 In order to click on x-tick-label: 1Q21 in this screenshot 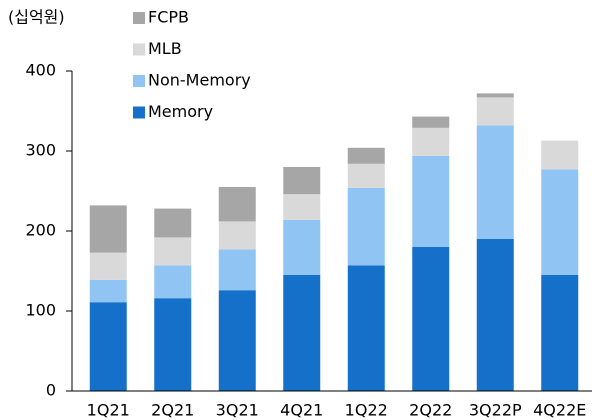, I will do `click(108, 410)`.